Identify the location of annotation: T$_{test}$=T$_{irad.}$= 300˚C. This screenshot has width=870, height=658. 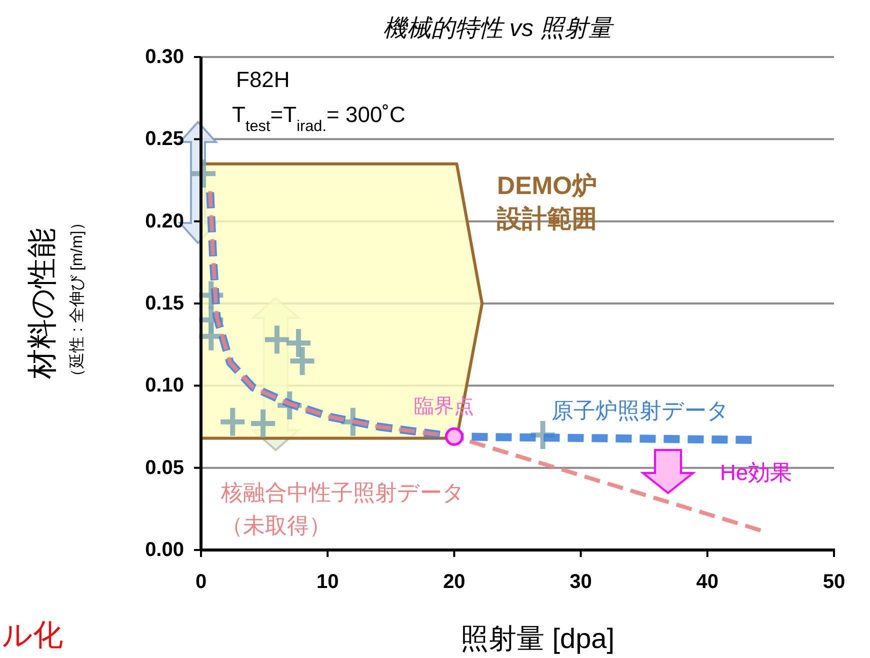
(319, 118).